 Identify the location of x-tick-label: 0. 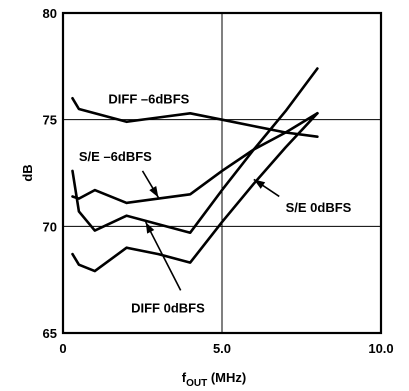
(62, 348).